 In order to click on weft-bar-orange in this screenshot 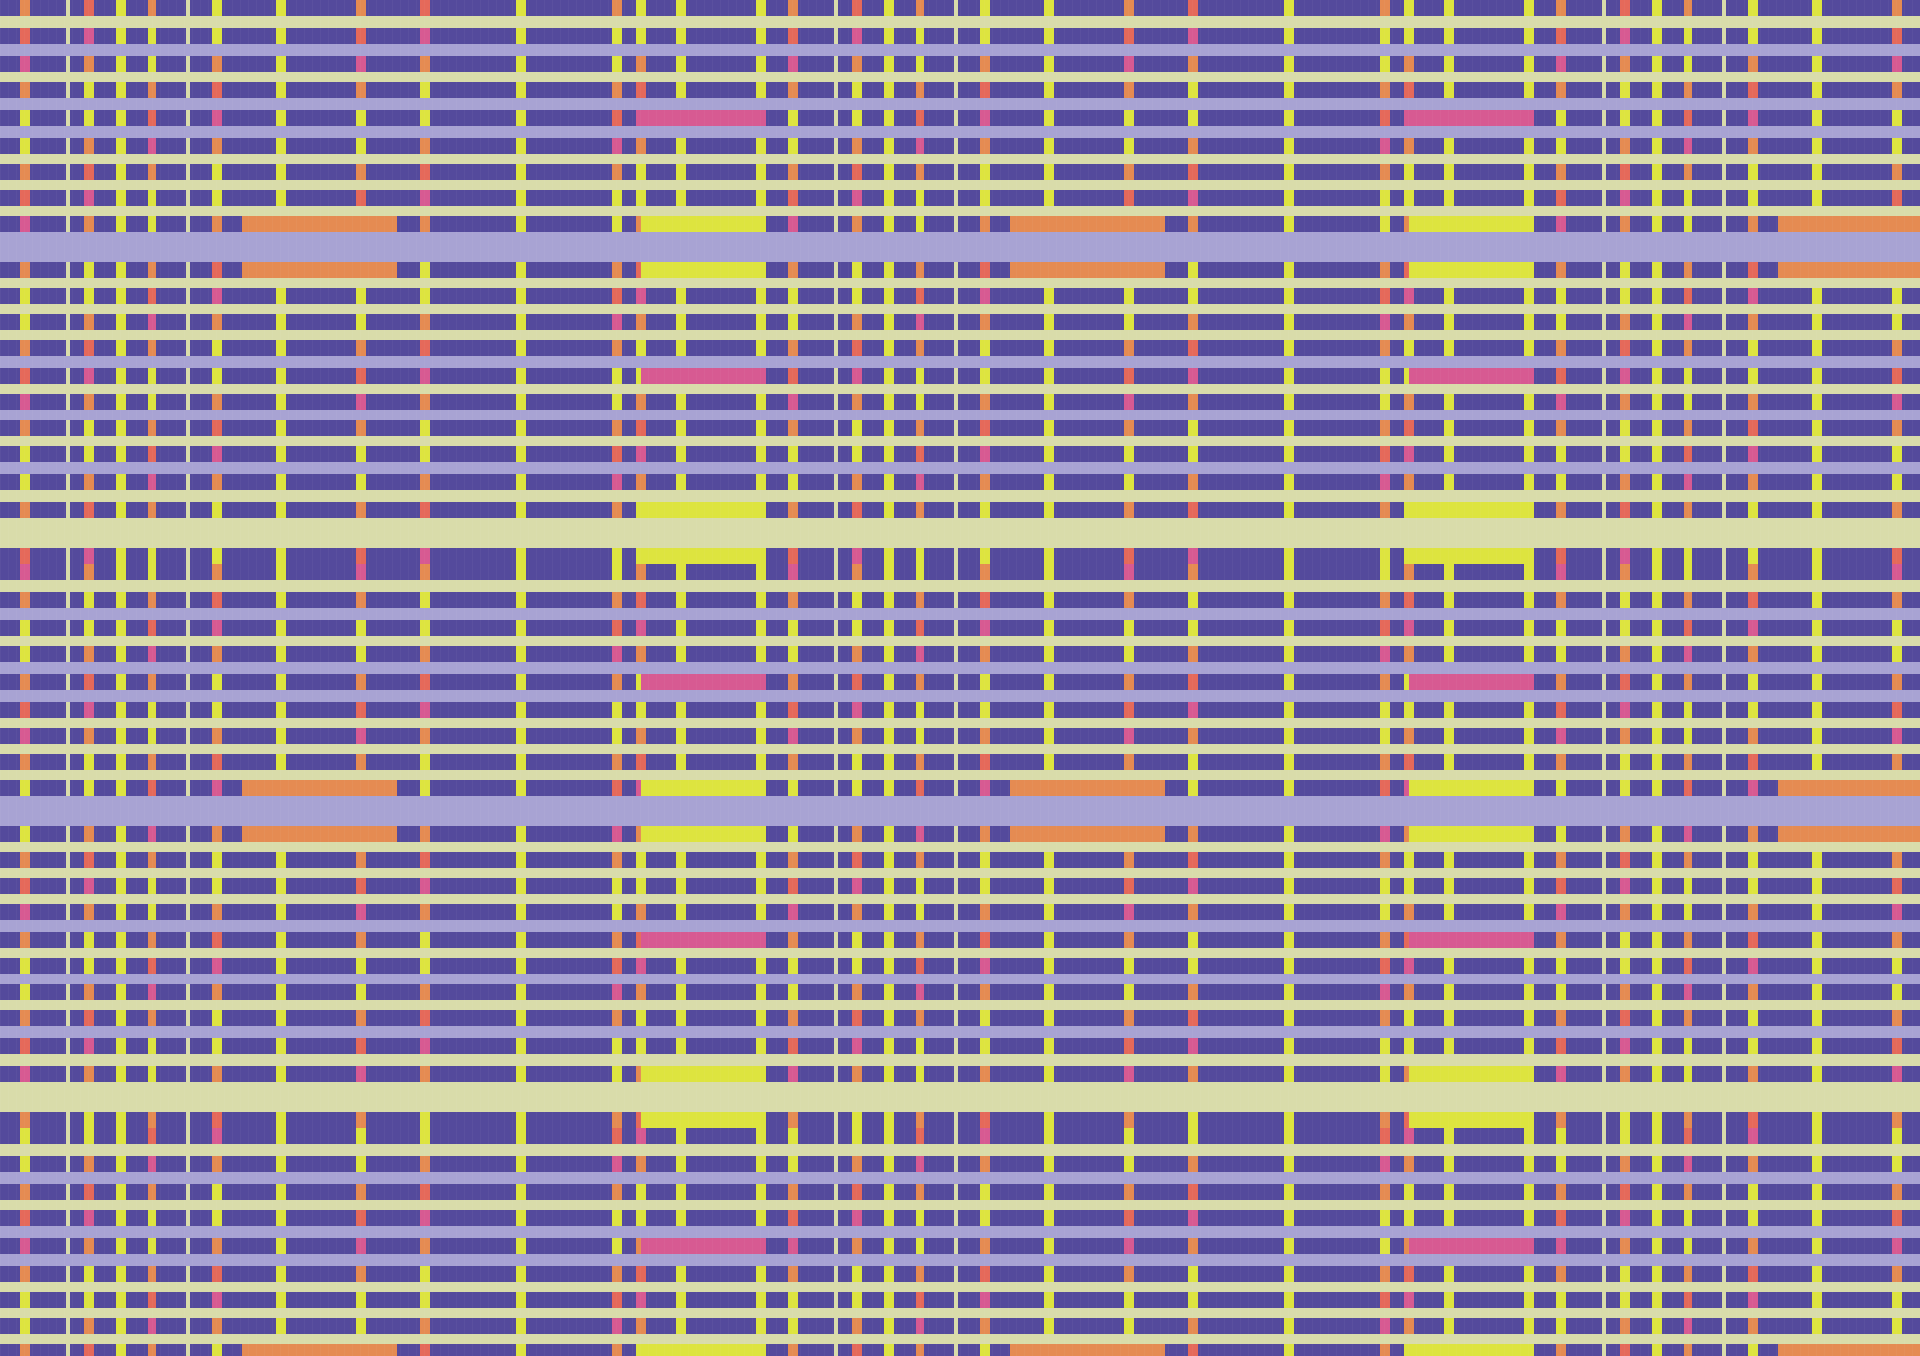, I will do `click(1849, 788)`.